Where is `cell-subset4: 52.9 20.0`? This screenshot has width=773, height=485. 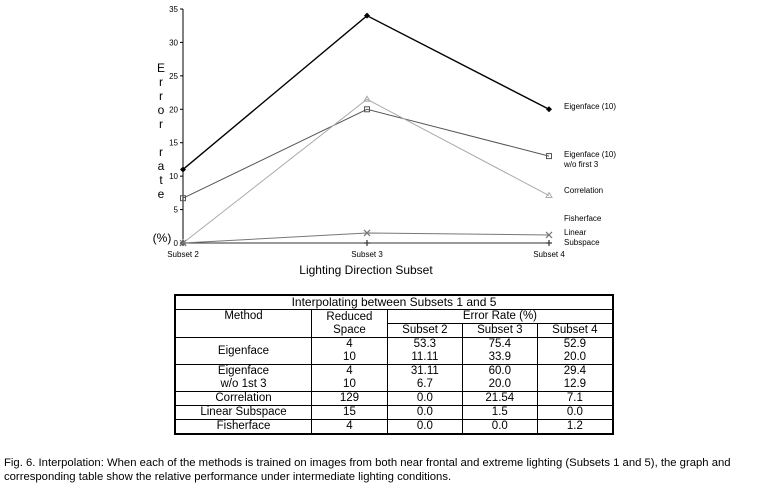
cell-subset4: 52.9 20.0 is located at coordinates (575, 351).